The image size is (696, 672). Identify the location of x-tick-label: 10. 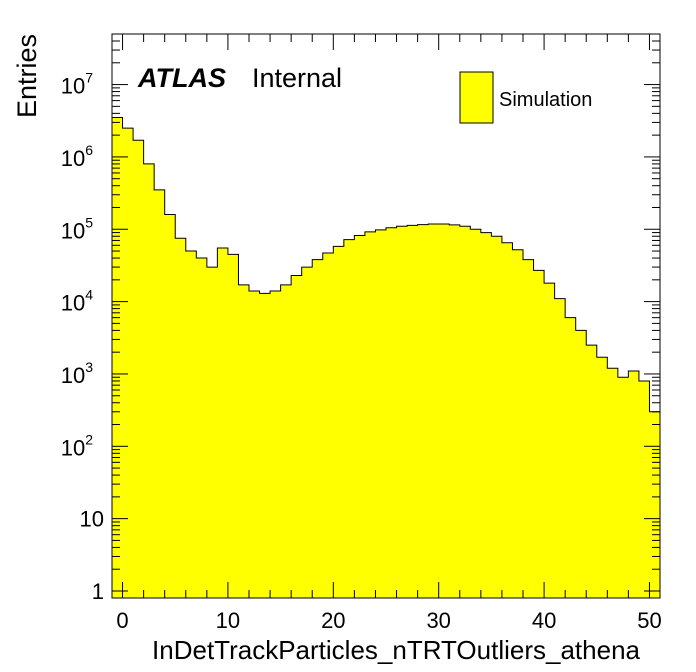
(228, 620).